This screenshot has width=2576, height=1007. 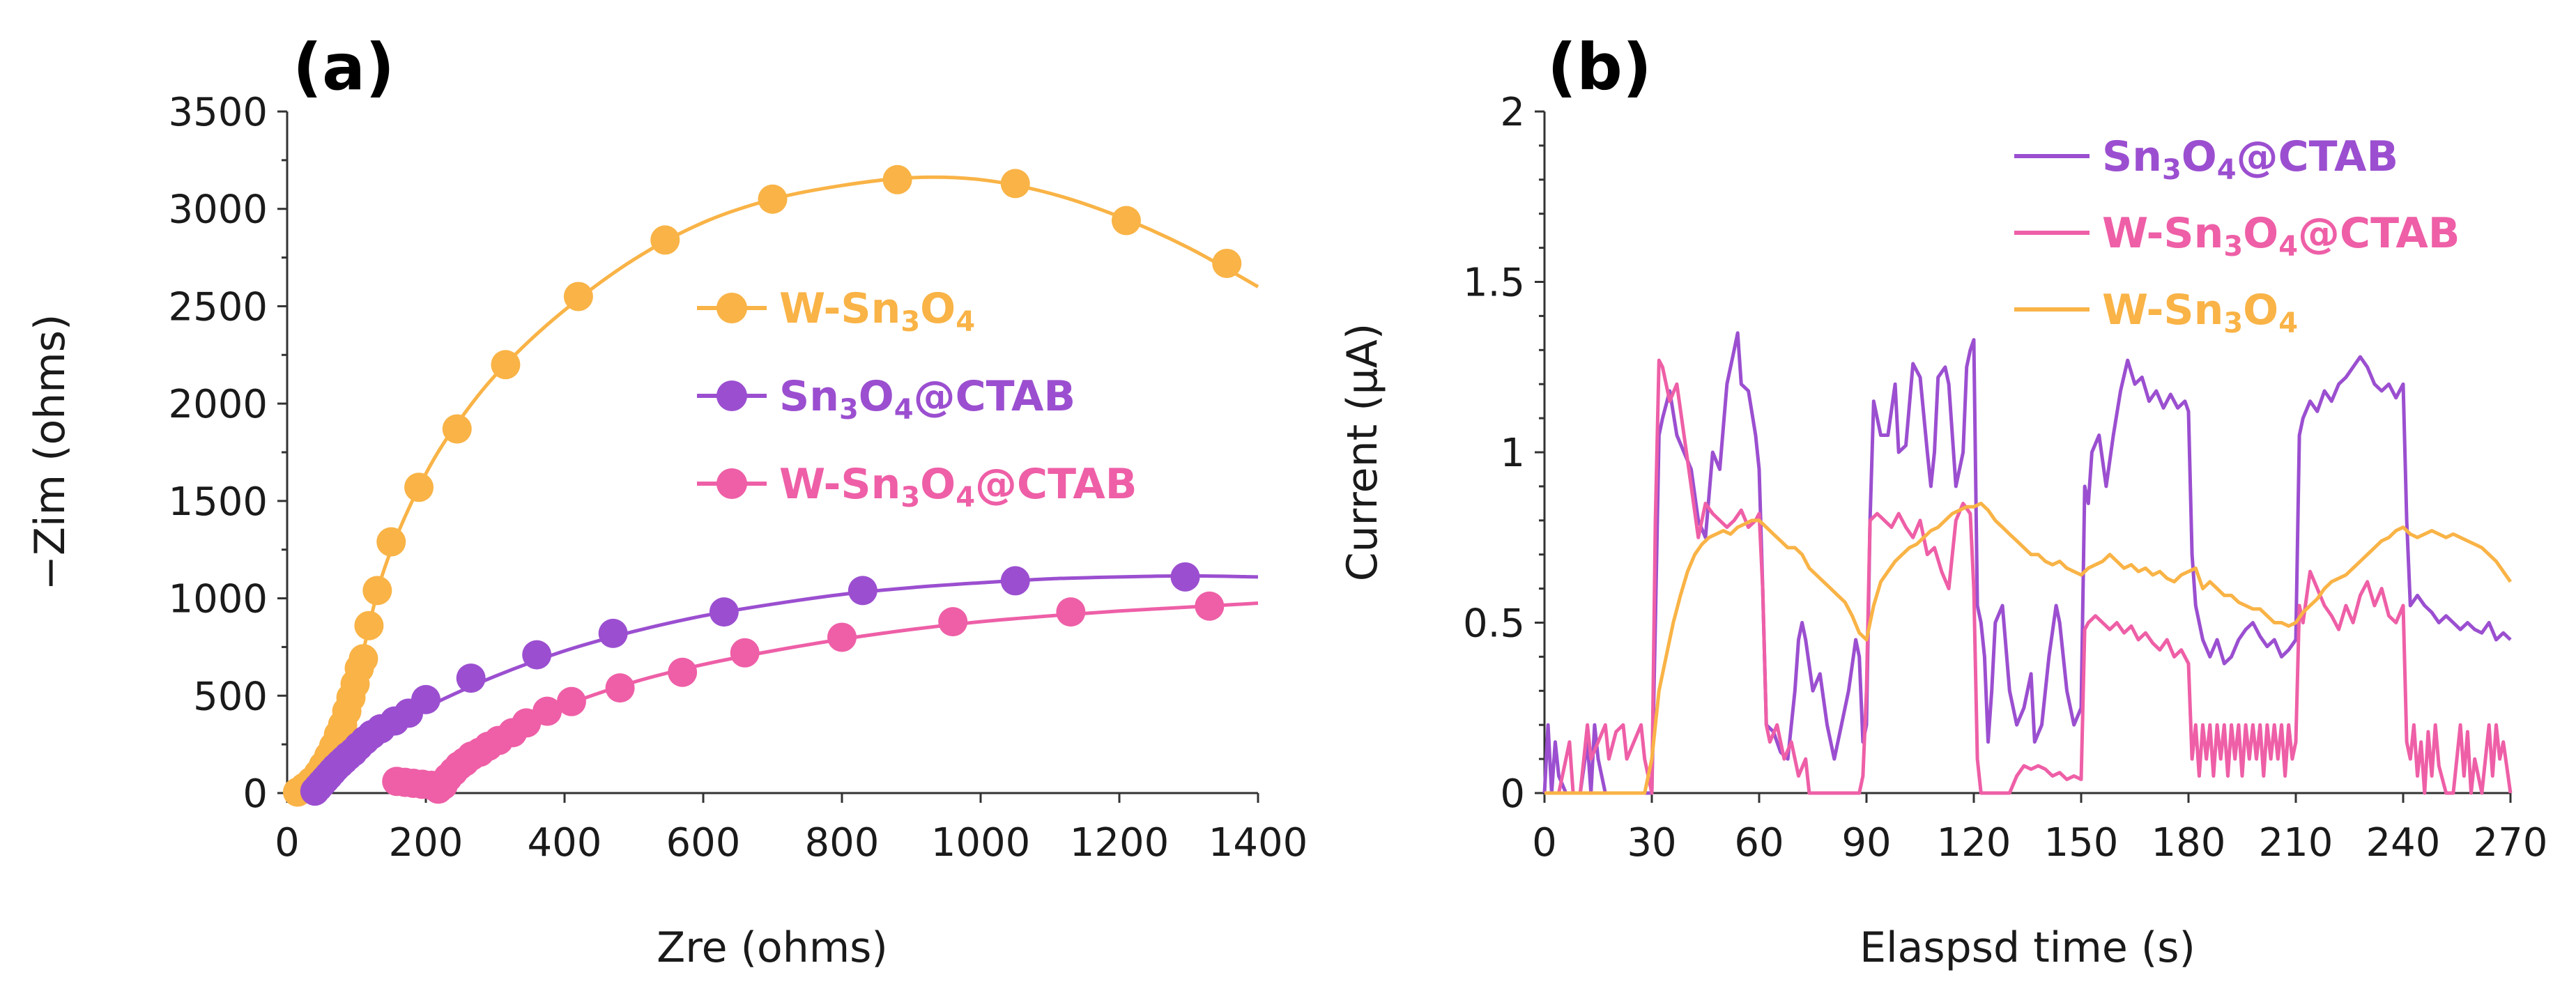 I want to click on legend-entry: W-Sn3O4@CTAB, so click(x=917, y=487).